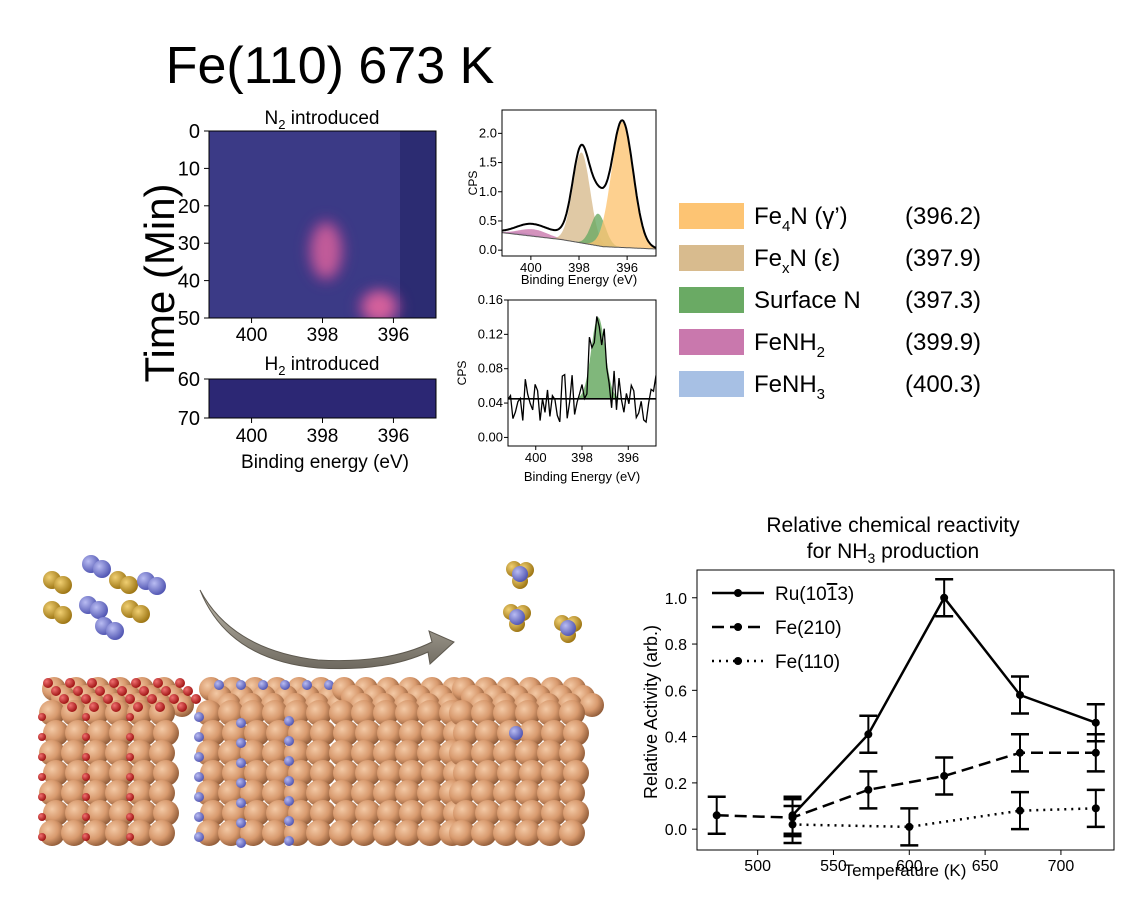 Image resolution: width=1145 pixels, height=900 pixels. I want to click on spectrum-bottom-x-label: Binding Energy (eV), so click(582, 476).